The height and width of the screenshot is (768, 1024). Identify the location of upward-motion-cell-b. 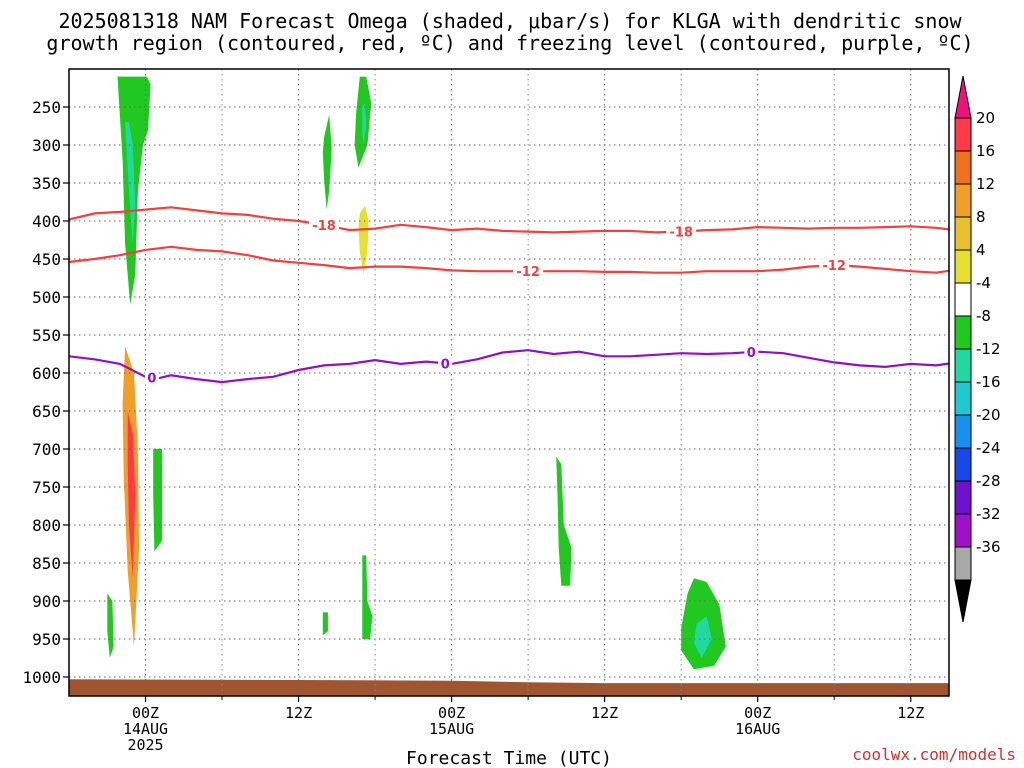
(327, 162).